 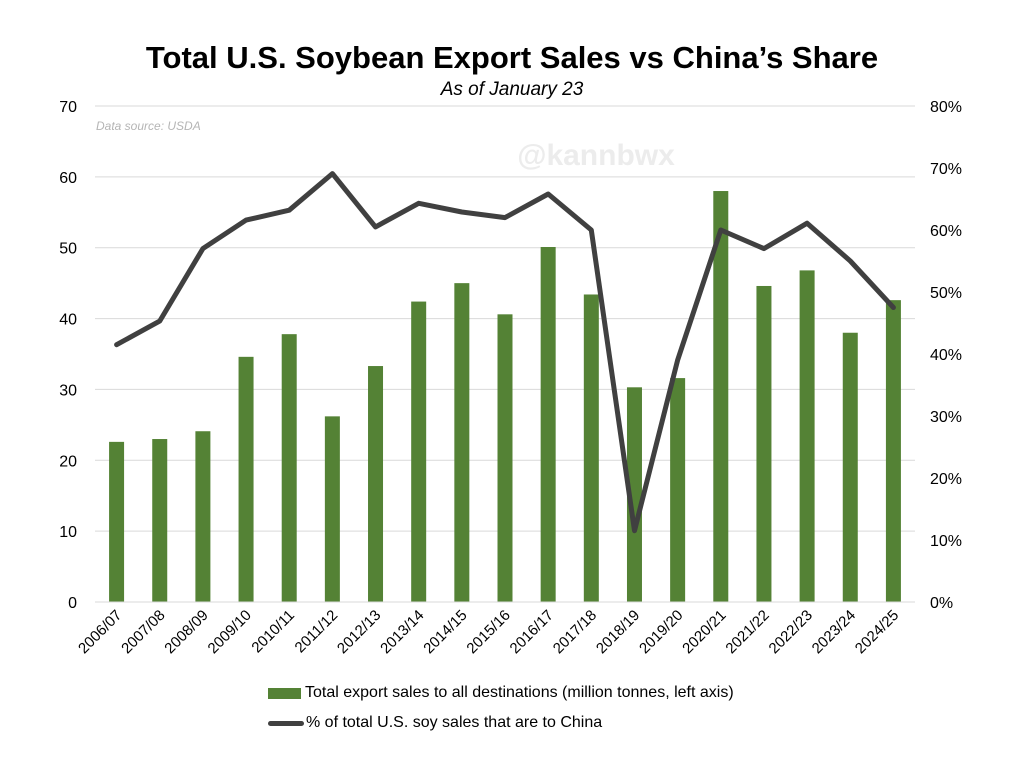 What do you see at coordinates (575, 632) in the screenshot?
I see `x-tick-label: 2017/18` at bounding box center [575, 632].